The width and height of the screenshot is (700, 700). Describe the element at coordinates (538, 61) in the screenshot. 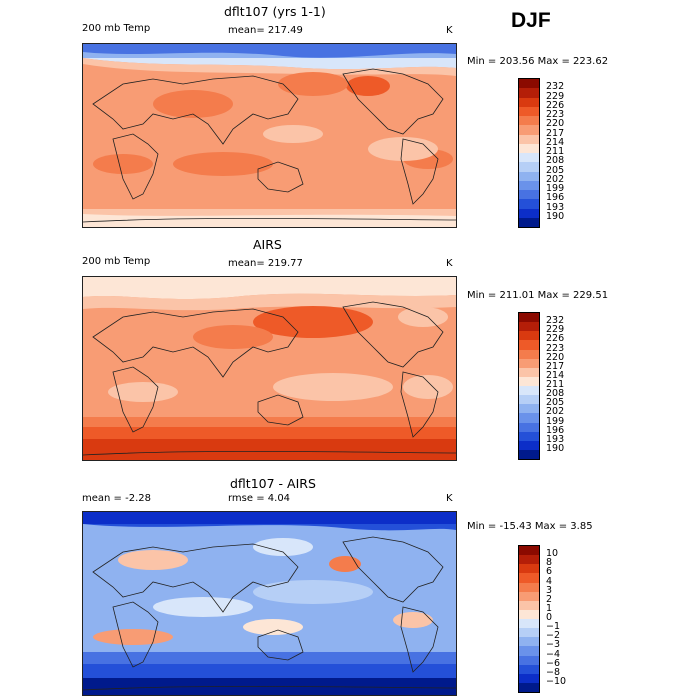

I see `panel-1-minmax: Min = 203.56 Max = 223.62` at that location.